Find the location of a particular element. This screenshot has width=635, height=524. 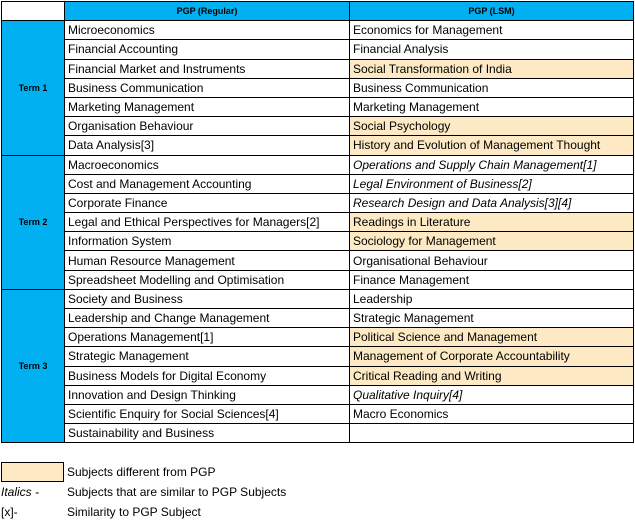

lsm-cell: Strategic Management is located at coordinates (491, 318).